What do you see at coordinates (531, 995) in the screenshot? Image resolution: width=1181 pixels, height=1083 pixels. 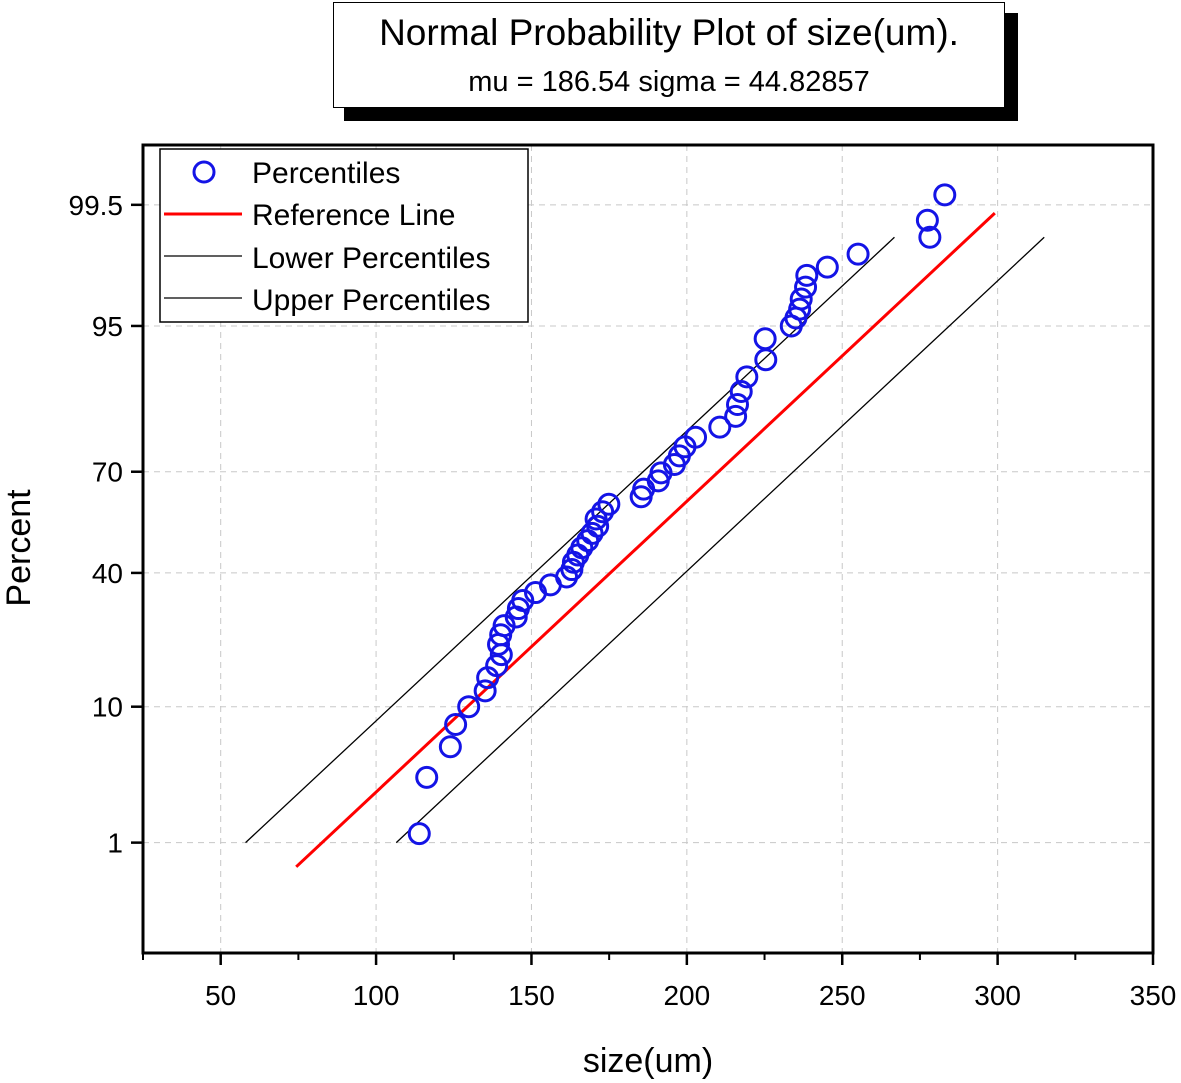 I see `x-tick-label: 150` at bounding box center [531, 995].